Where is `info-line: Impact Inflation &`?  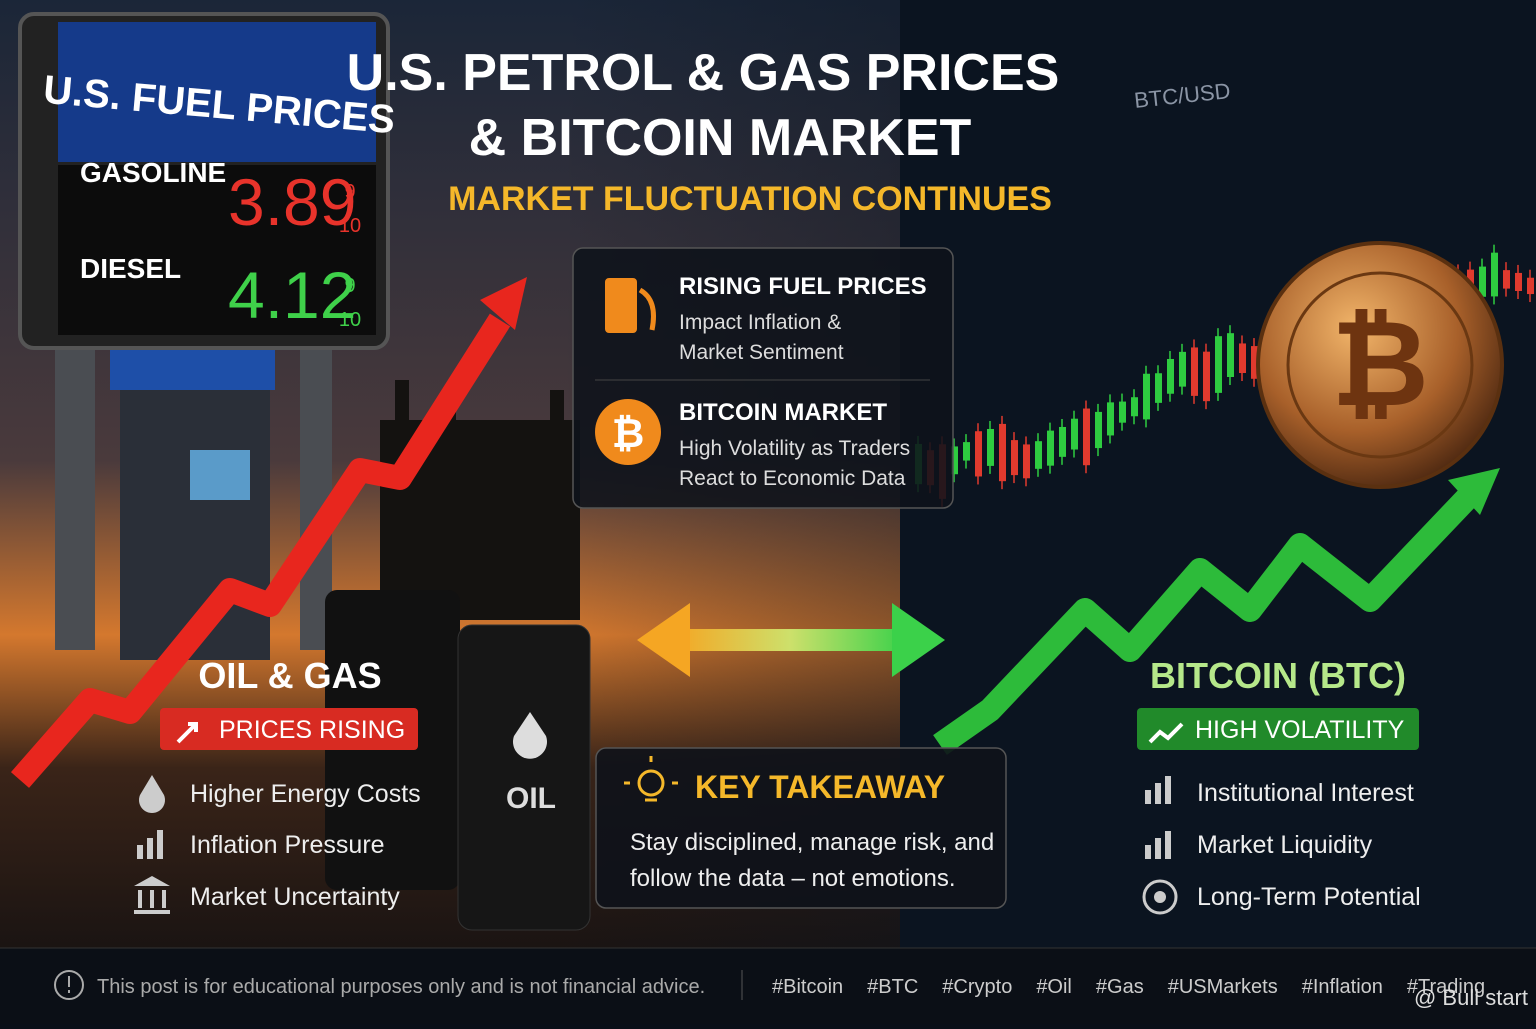 info-line: Impact Inflation & is located at coordinates (760, 322).